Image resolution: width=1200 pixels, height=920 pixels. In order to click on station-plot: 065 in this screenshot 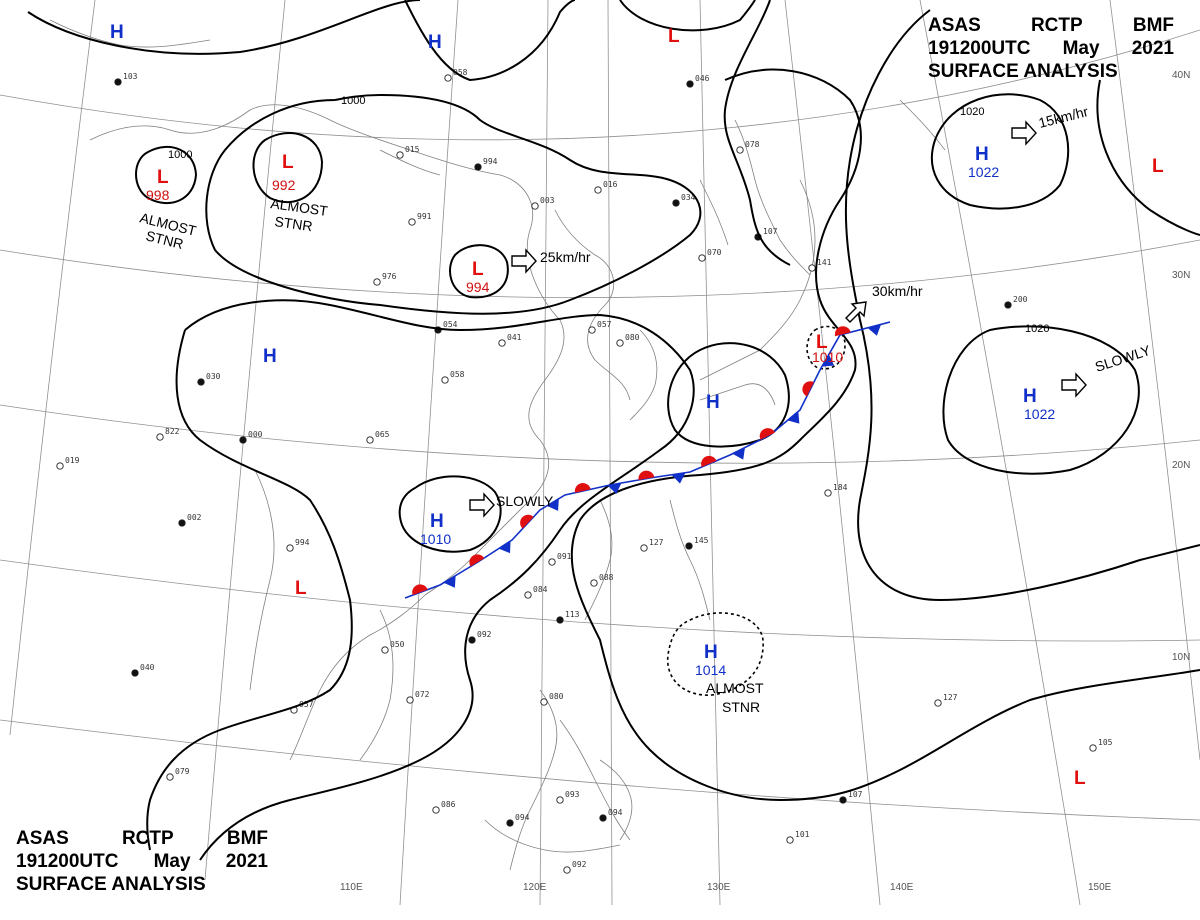, I will do `click(378, 437)`.